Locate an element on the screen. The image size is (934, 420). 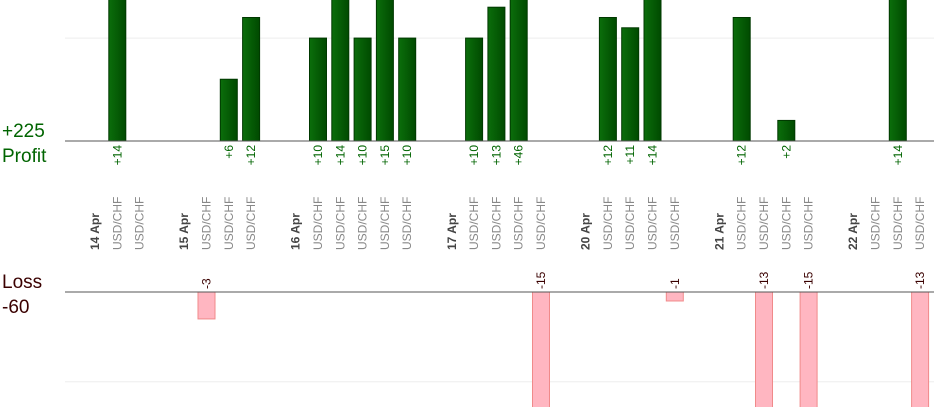
value-label: +2 is located at coordinates (786, 152).